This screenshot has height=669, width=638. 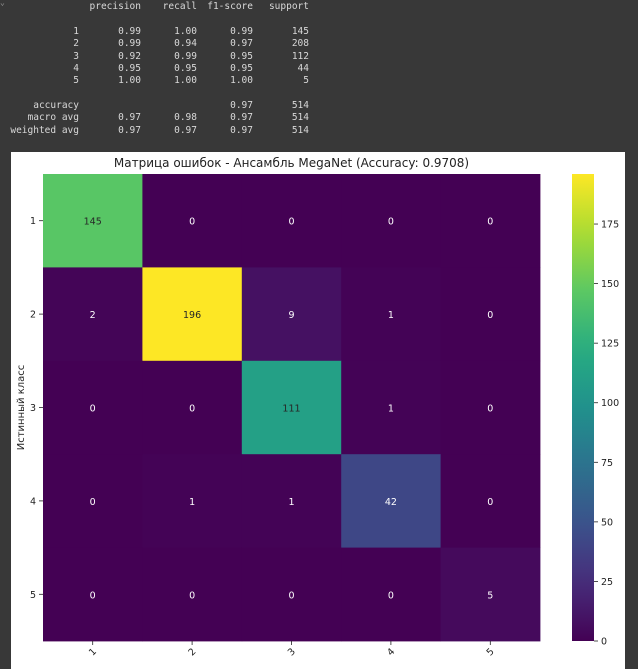 What do you see at coordinates (610, 344) in the screenshot?
I see `colorbar-tick-label: 125` at bounding box center [610, 344].